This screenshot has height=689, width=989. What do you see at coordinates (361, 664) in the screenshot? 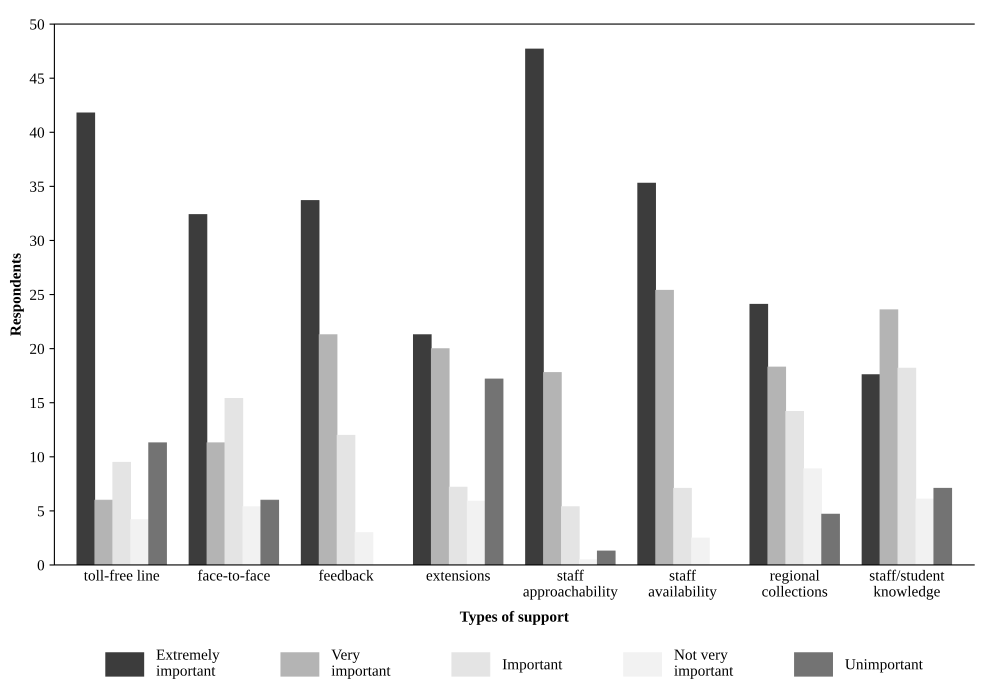
I see `legend-label: Very important` at bounding box center [361, 664].